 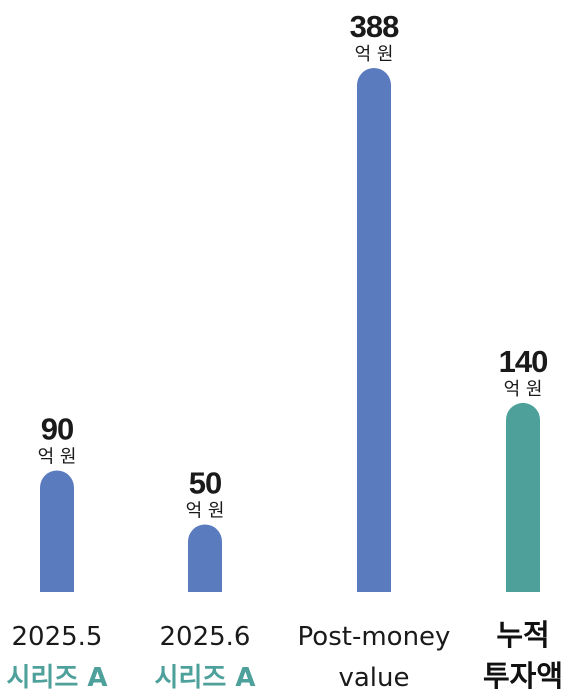 What do you see at coordinates (205, 510) in the screenshot?
I see `unit-label-2: 억 원` at bounding box center [205, 510].